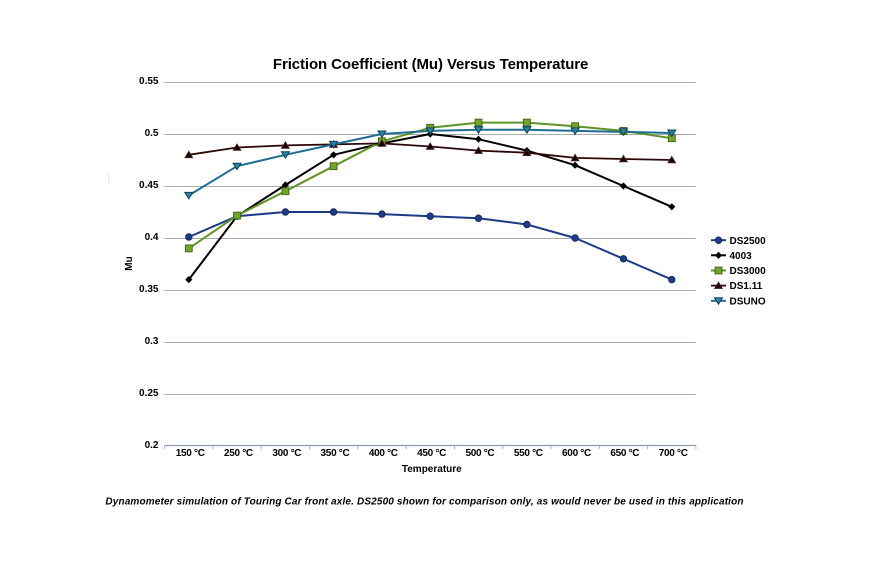 This screenshot has width=877, height=573. Describe the element at coordinates (152, 341) in the screenshot. I see `svg-text: 0.3` at that location.